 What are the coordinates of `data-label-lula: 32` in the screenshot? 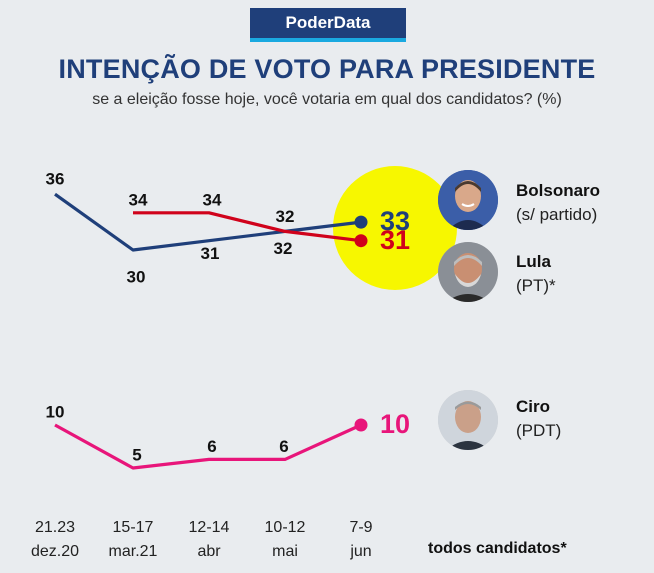 It's located at (283, 248).